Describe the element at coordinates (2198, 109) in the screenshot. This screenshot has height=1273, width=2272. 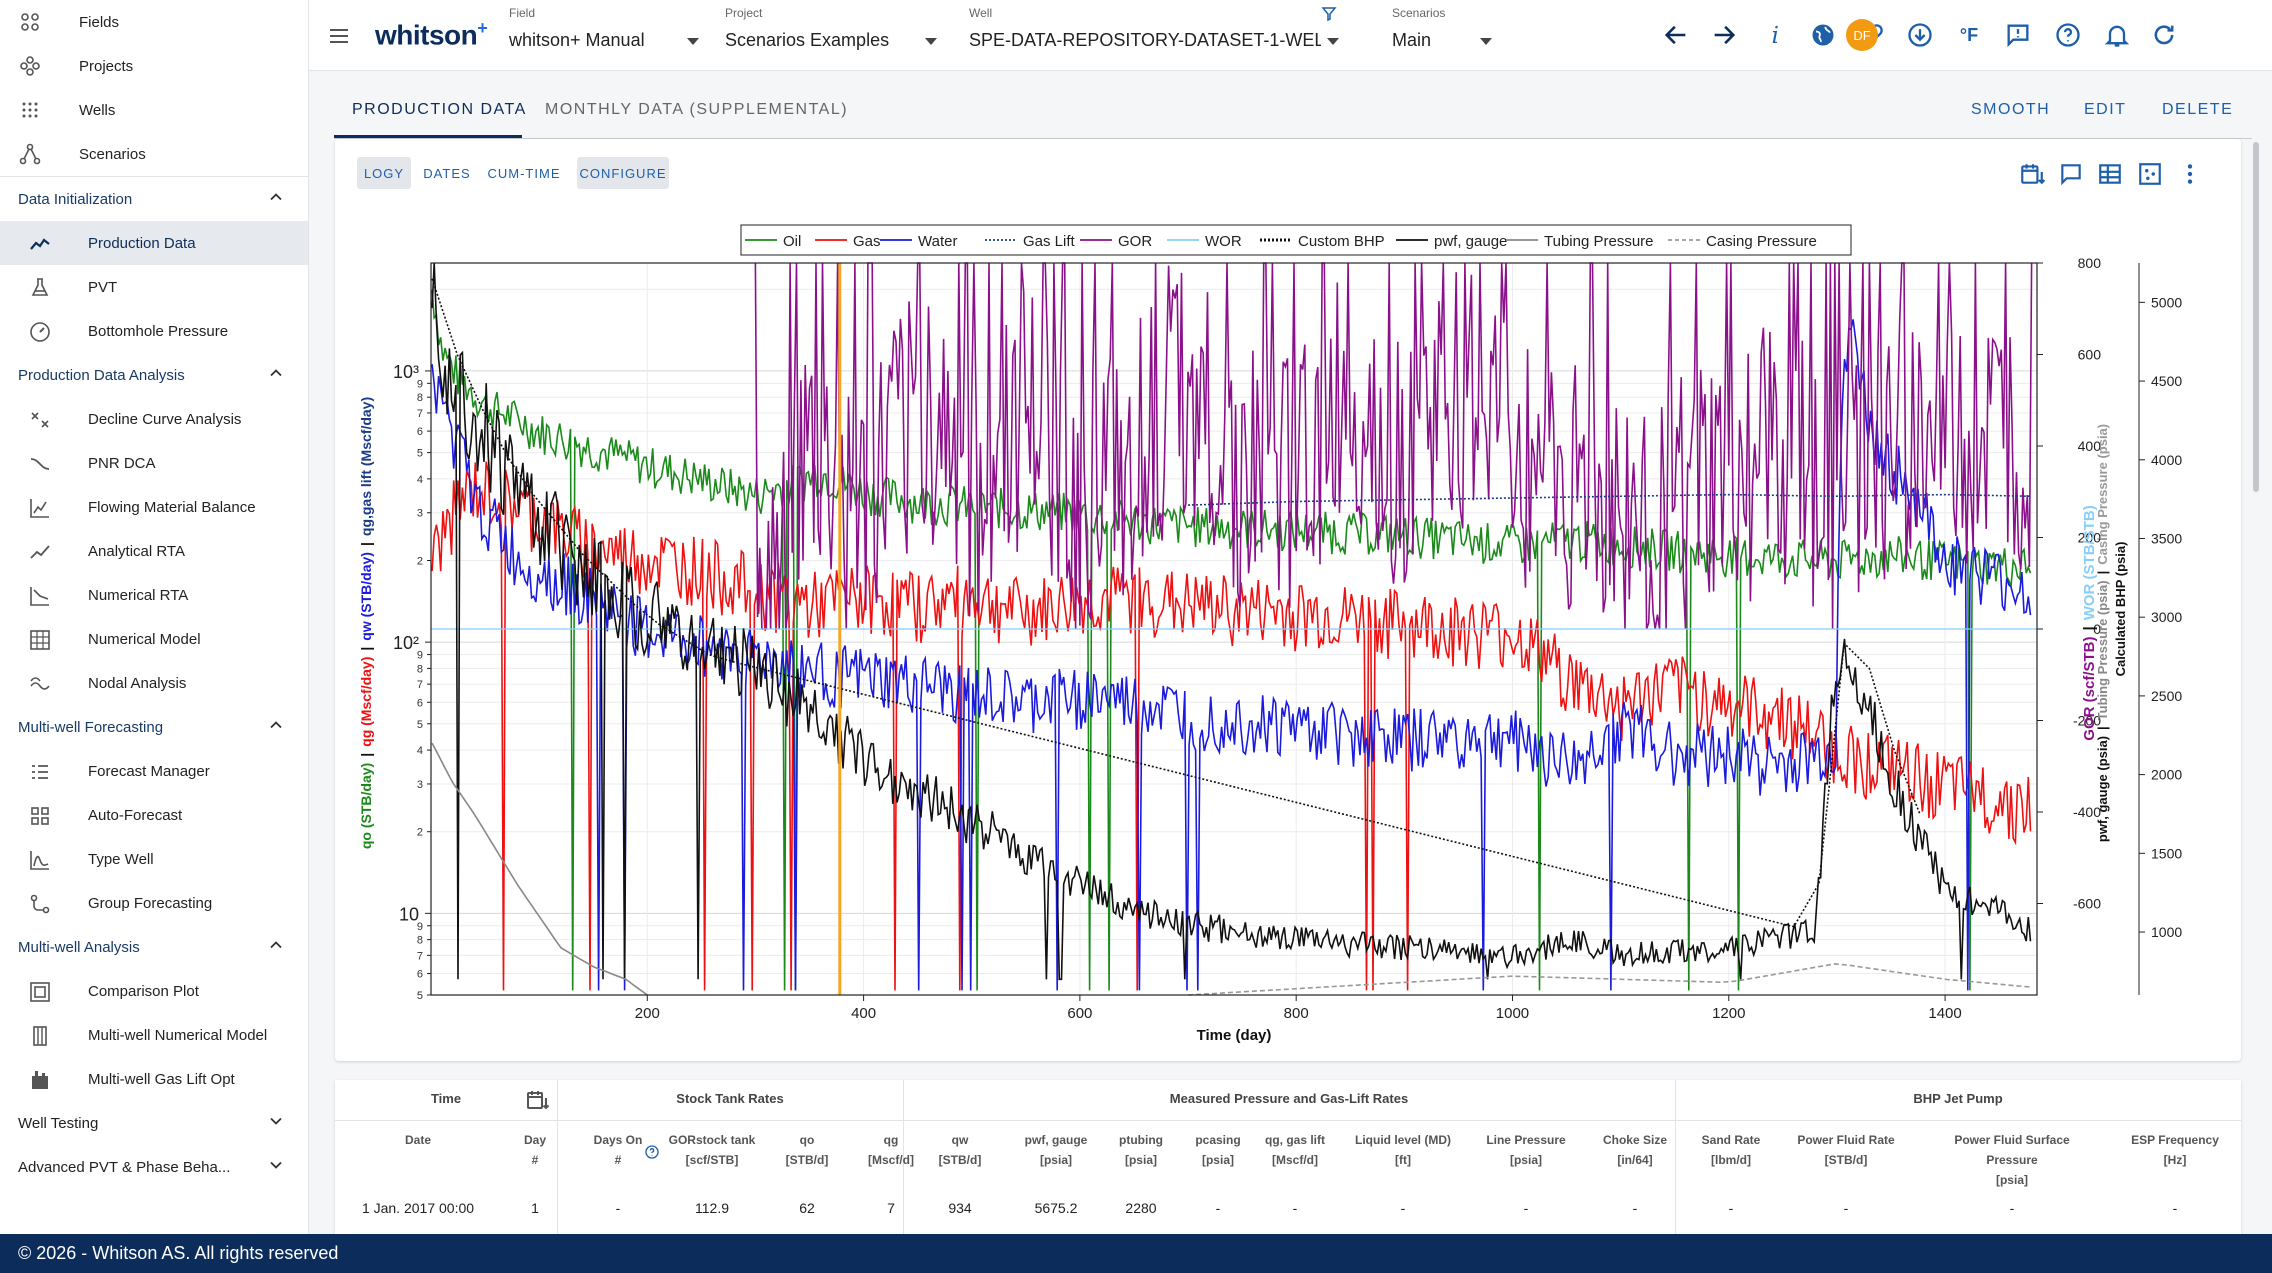
I see `delete-button: DELETE` at that location.